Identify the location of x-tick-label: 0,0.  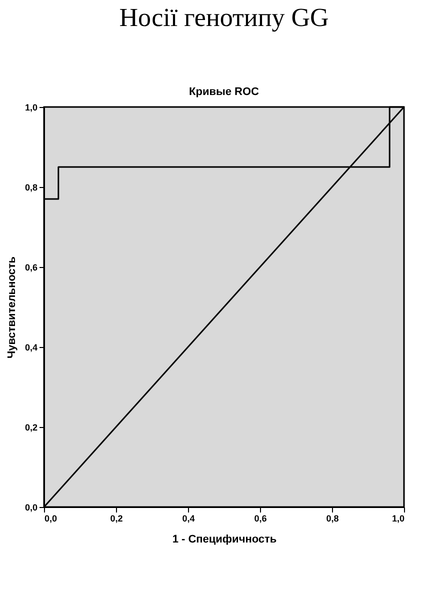
(51, 519).